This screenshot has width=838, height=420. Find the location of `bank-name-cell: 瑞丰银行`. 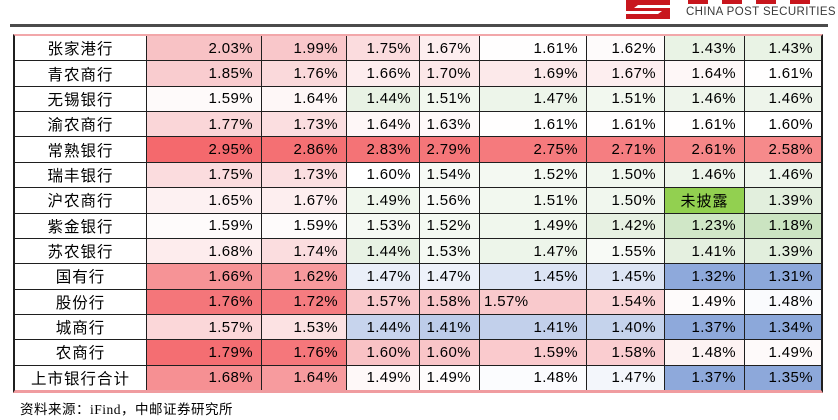

bank-name-cell: 瑞丰银行 is located at coordinates (81, 175).